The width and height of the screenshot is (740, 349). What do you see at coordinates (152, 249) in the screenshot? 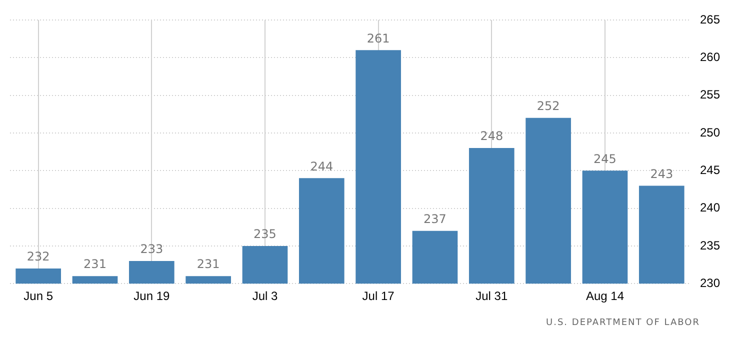
I see `data-label: 233` at bounding box center [152, 249].